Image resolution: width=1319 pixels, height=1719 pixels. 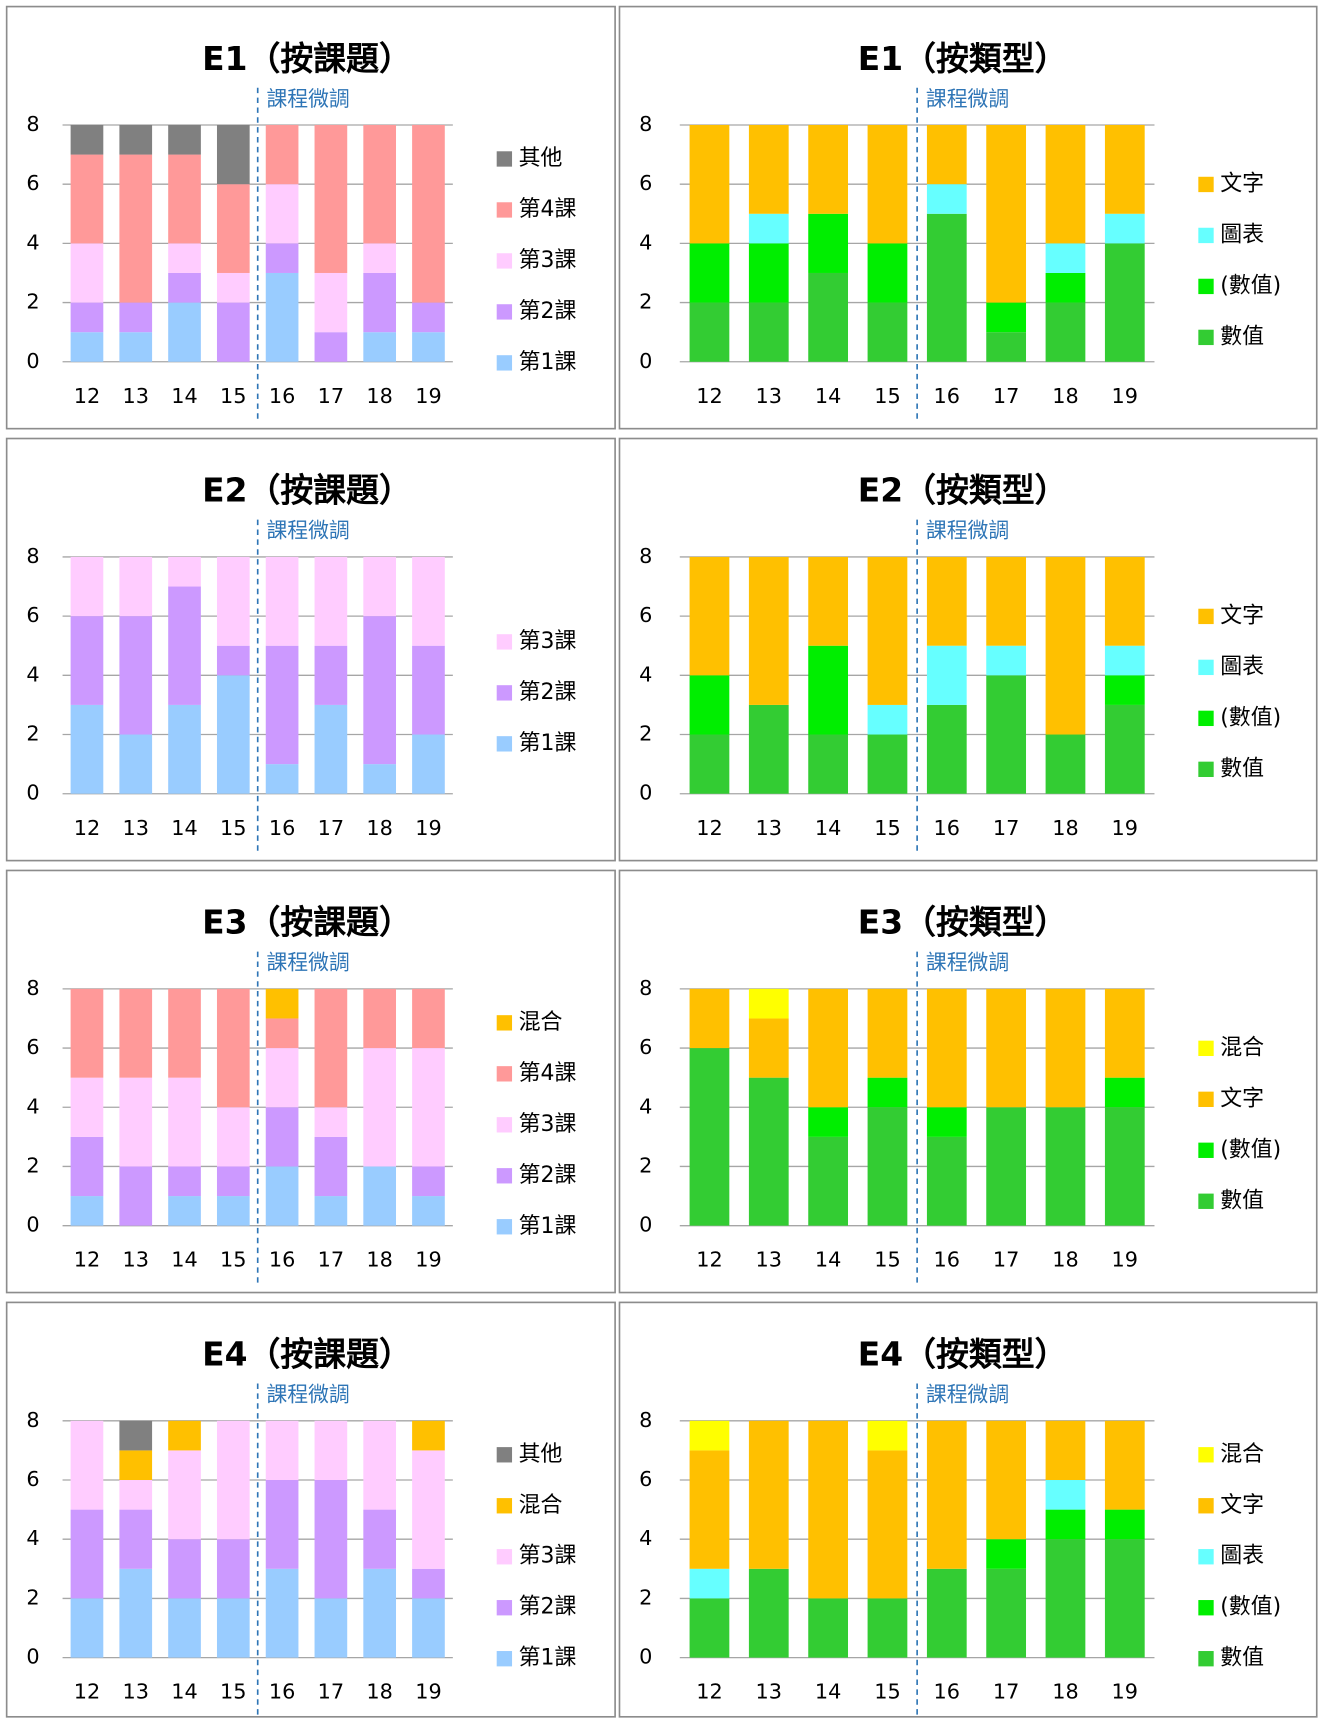 What do you see at coordinates (1250, 285) in the screenshot?
I see `legend-label: (數值)` at bounding box center [1250, 285].